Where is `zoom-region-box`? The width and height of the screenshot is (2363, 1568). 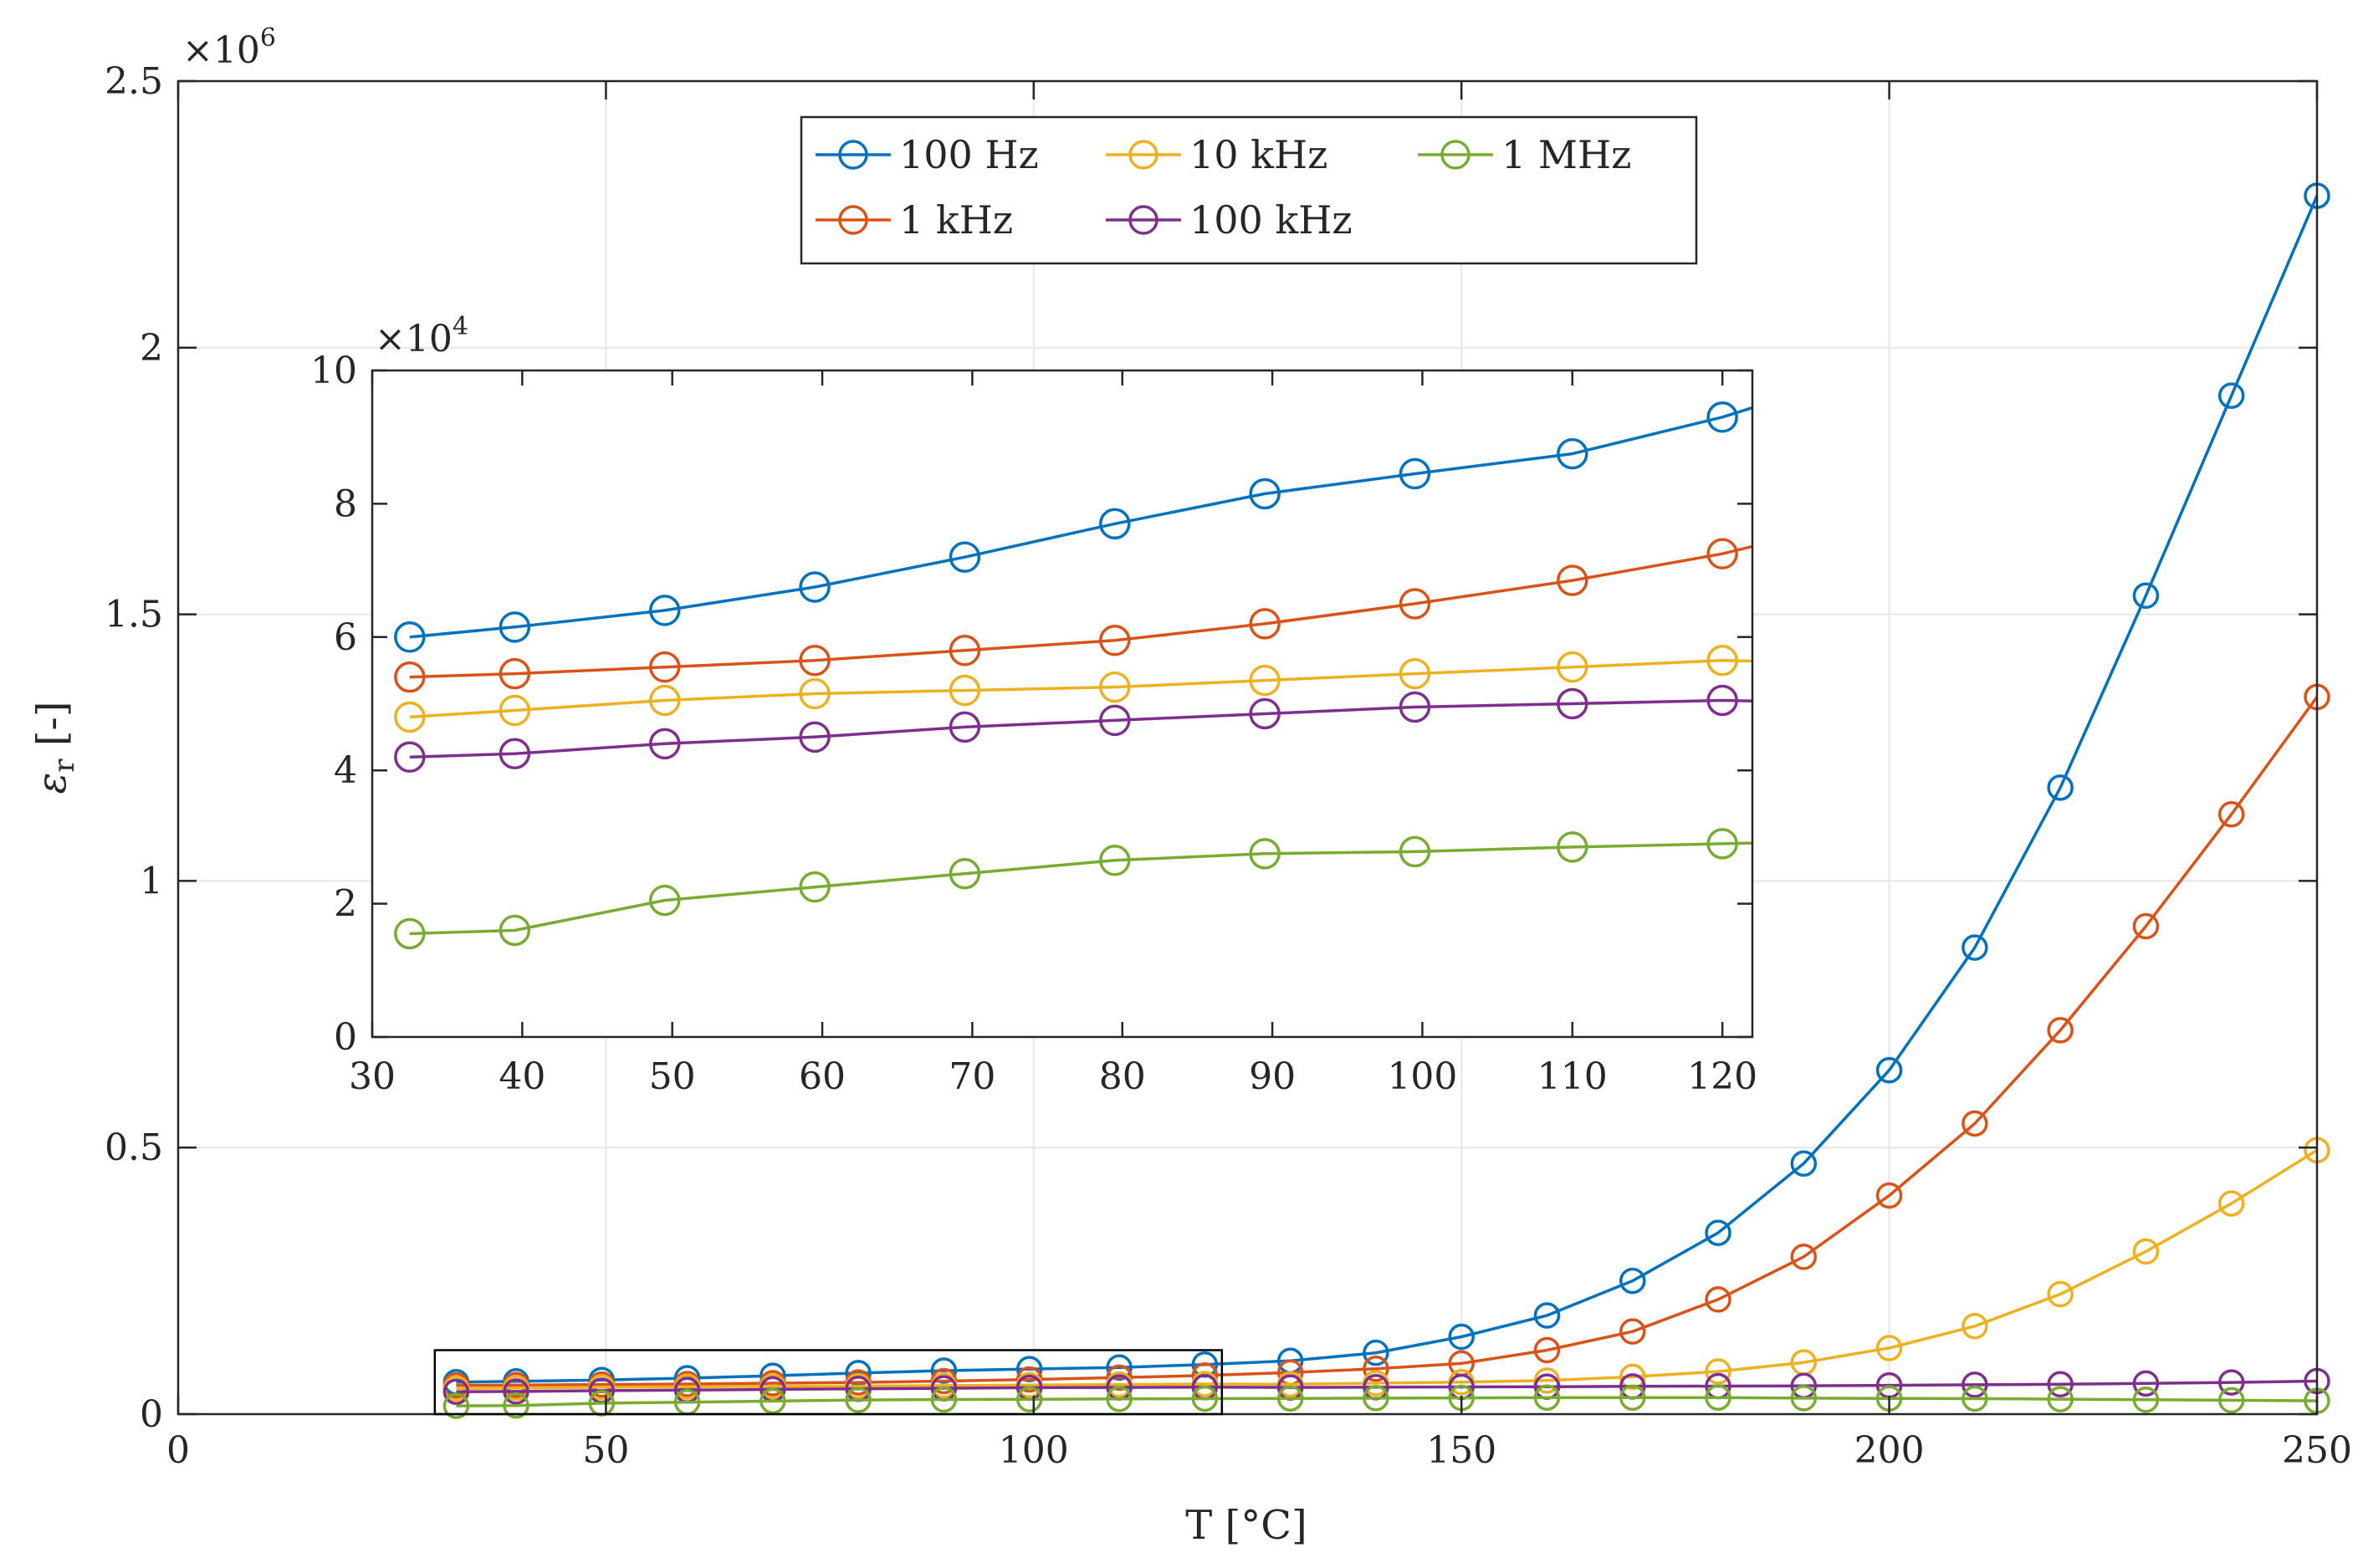 zoom-region-box is located at coordinates (829, 1382).